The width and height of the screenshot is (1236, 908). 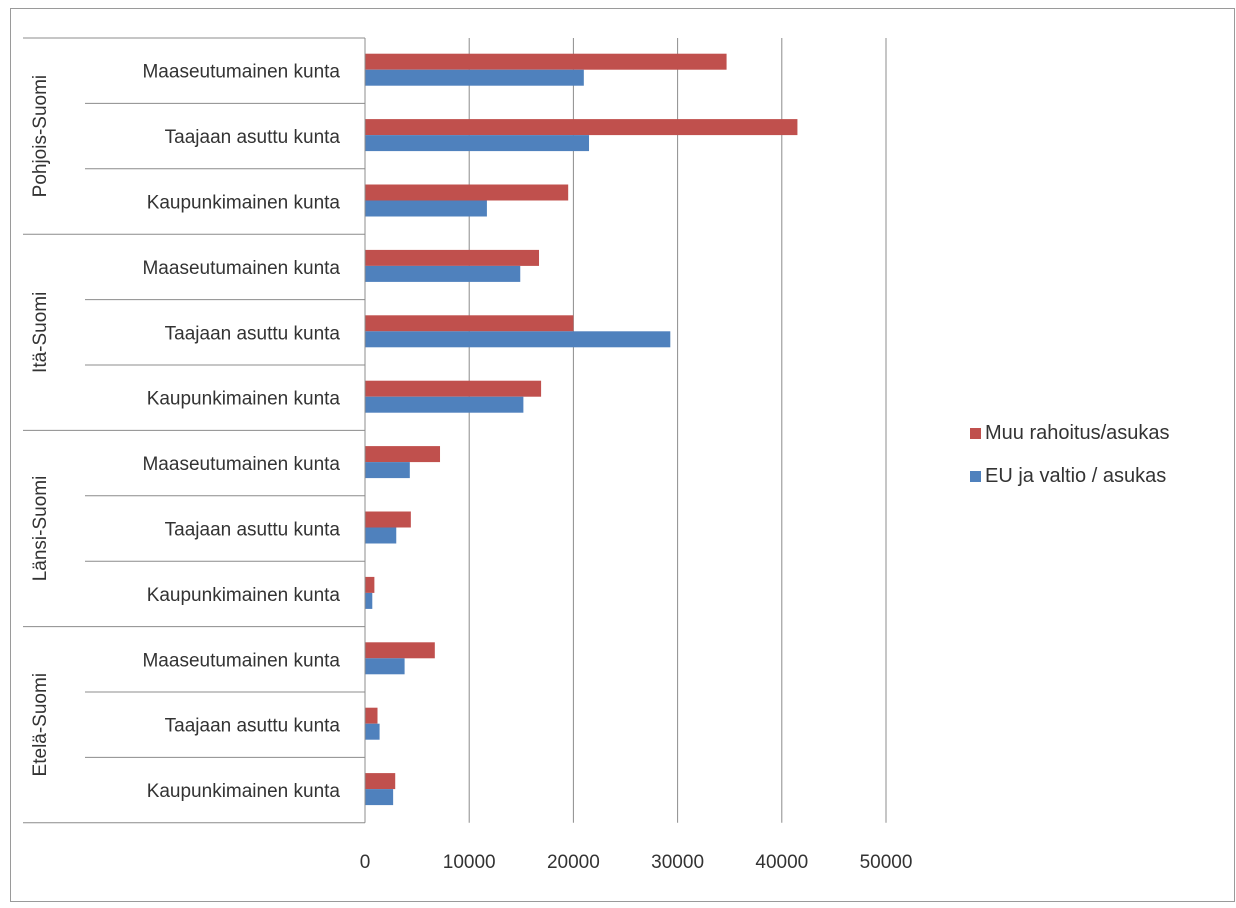 I want to click on x-tick-label: 20000, so click(x=573, y=862).